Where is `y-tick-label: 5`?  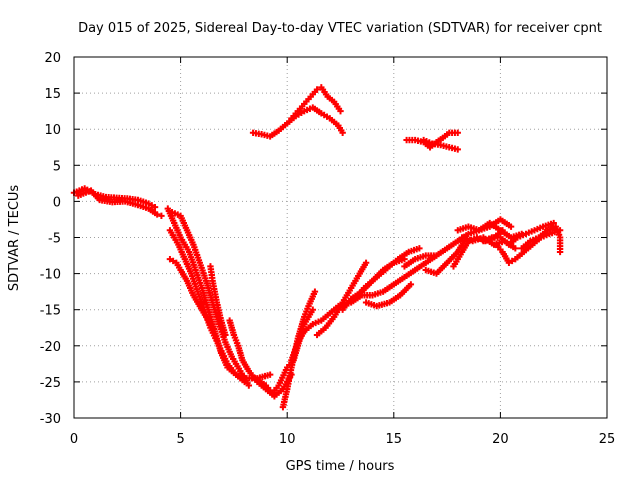
y-tick-label: 5 is located at coordinates (57, 166).